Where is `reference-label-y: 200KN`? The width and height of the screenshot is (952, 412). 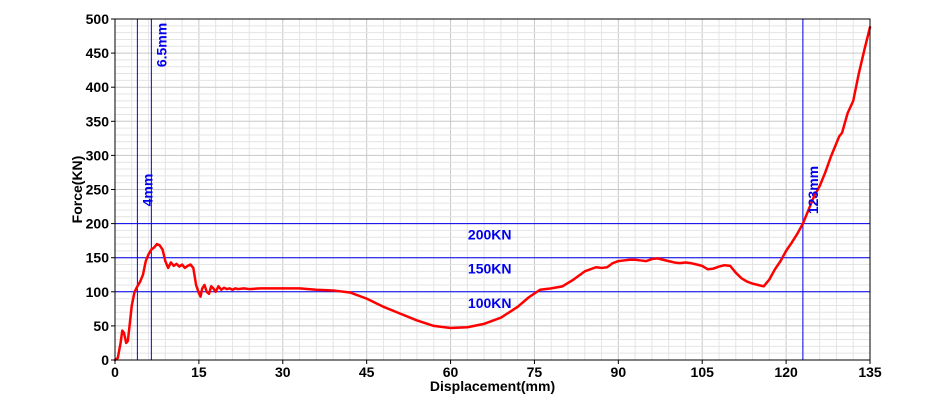
reference-label-y: 200KN is located at coordinates (490, 235).